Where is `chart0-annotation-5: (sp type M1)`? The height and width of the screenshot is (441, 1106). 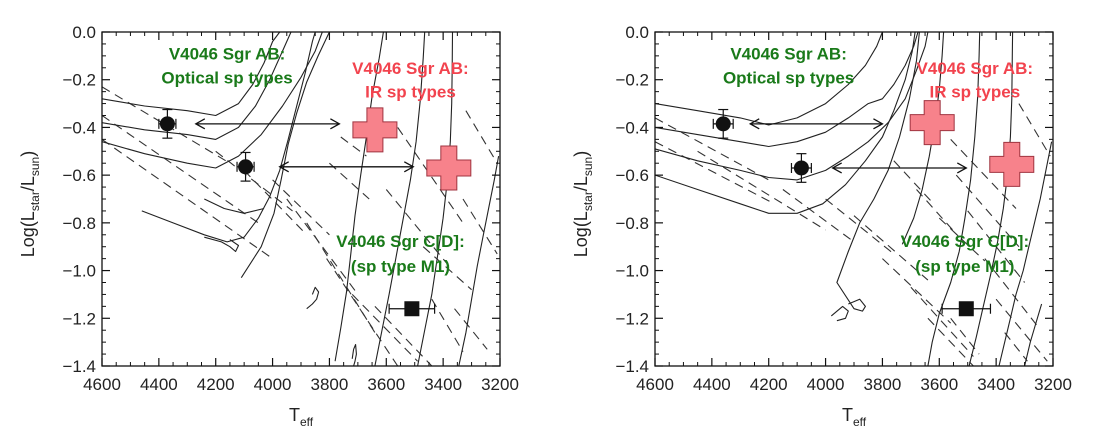
chart0-annotation-5: (sp type M1) is located at coordinates (400, 266).